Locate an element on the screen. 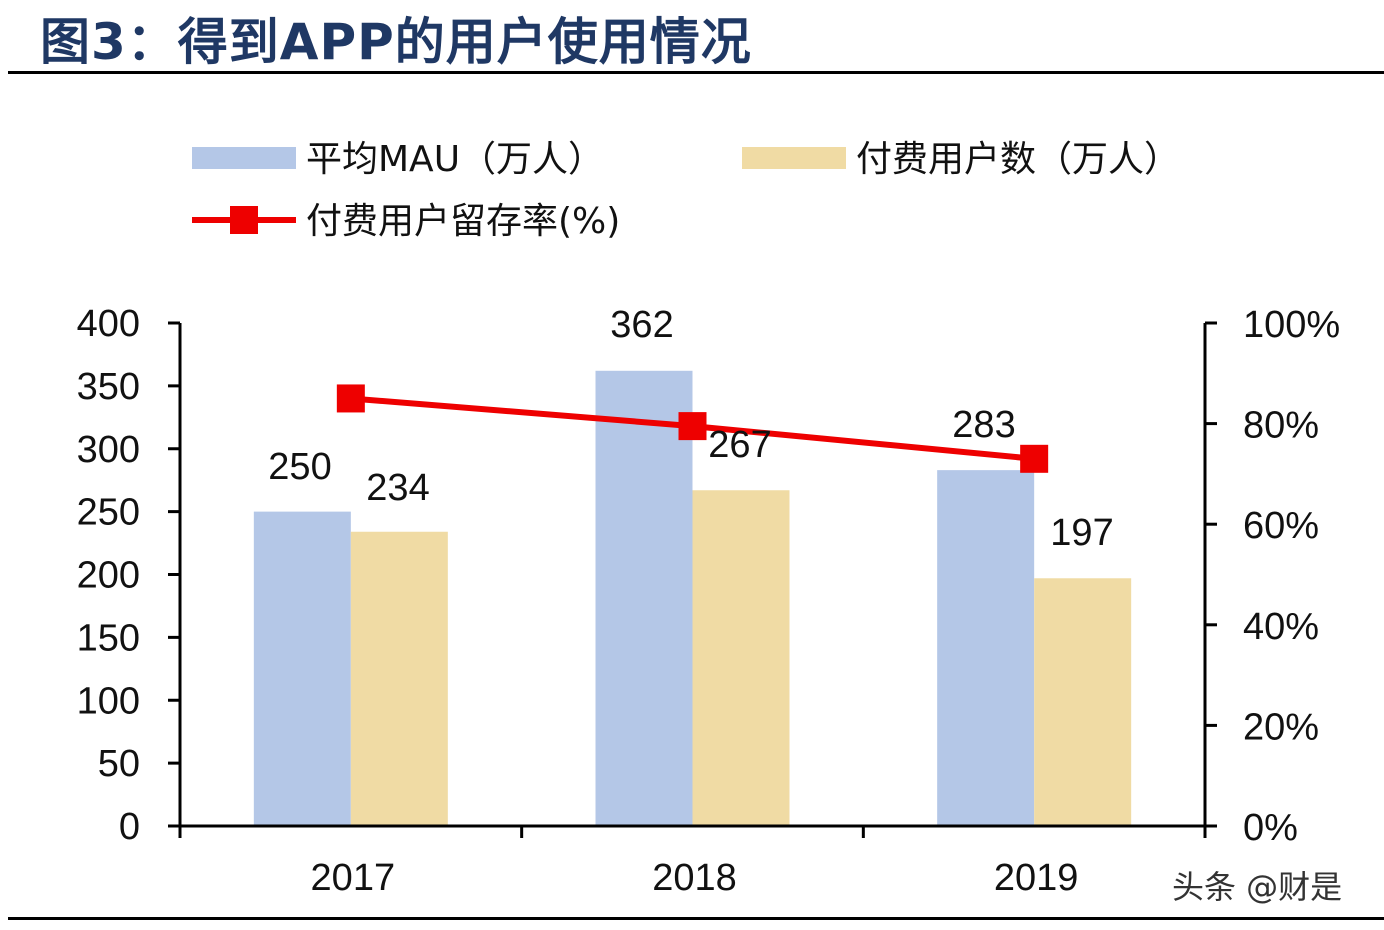 This screenshot has height=930, width=1384. bottom-divider is located at coordinates (696, 918).